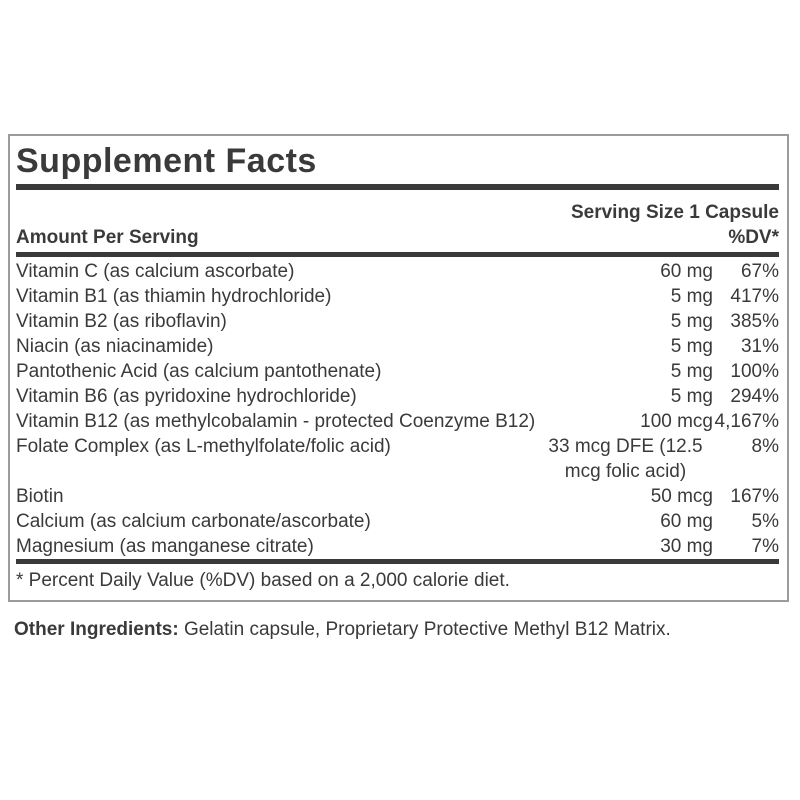  Describe the element at coordinates (754, 496) in the screenshot. I see `nutrient-dv: 167%` at that location.